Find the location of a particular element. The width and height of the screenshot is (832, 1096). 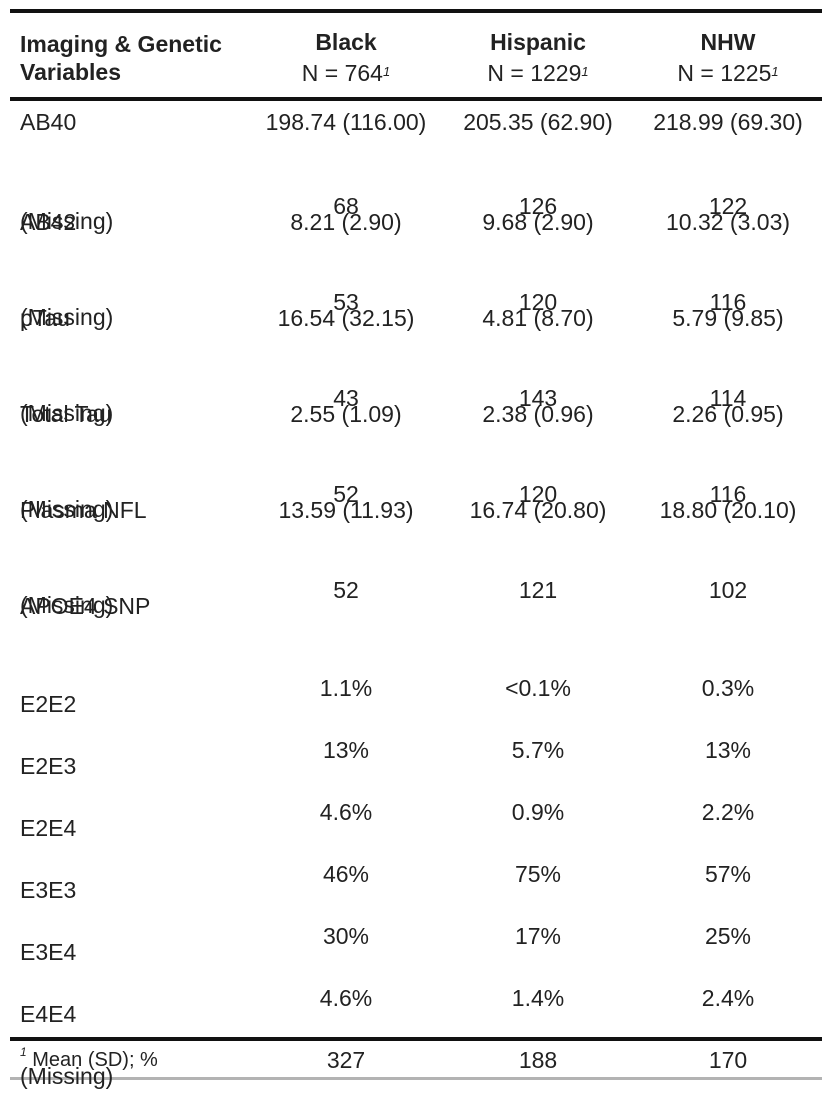

row-label: E2E2 is located at coordinates (48, 704).